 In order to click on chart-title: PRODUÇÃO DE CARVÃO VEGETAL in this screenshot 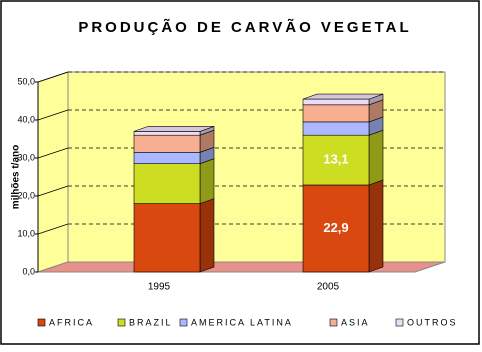, I will do `click(244, 27)`.